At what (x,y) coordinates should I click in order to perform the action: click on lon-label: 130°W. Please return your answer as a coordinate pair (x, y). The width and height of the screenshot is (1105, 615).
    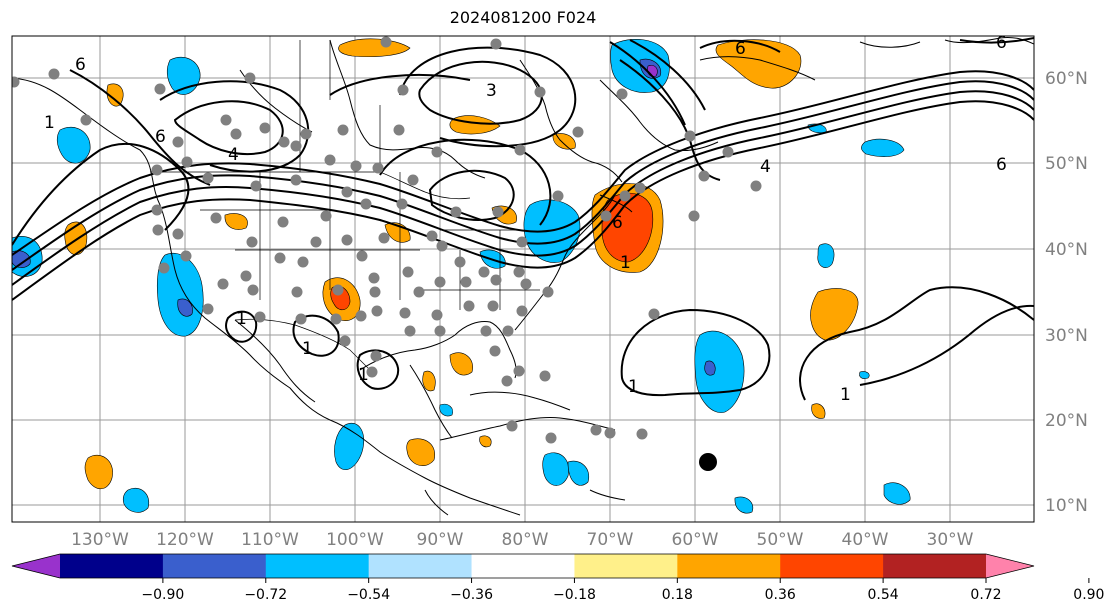
    Looking at the image, I should click on (100, 539).